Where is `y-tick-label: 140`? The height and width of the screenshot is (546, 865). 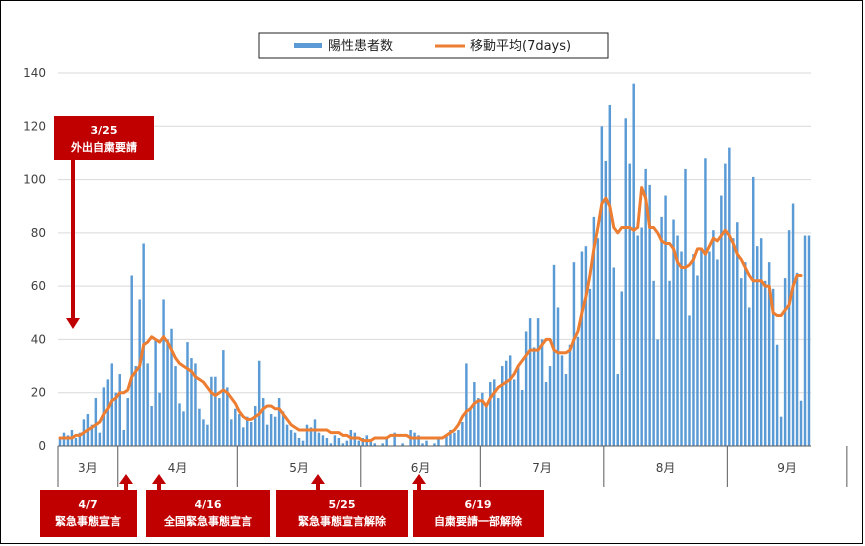
y-tick-label: 140 is located at coordinates (34, 73).